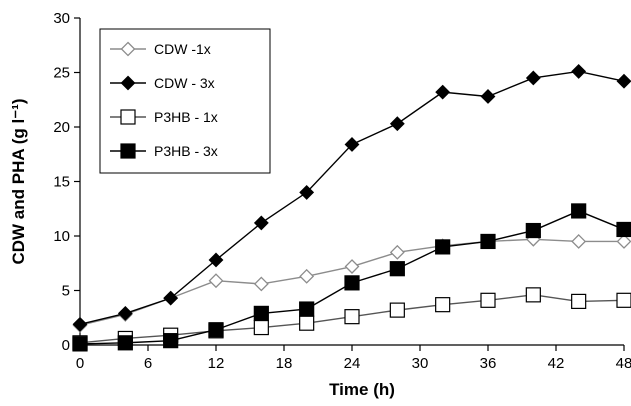 The height and width of the screenshot is (406, 631). Describe the element at coordinates (61, 18) in the screenshot. I see `y-tick-label: 30` at that location.